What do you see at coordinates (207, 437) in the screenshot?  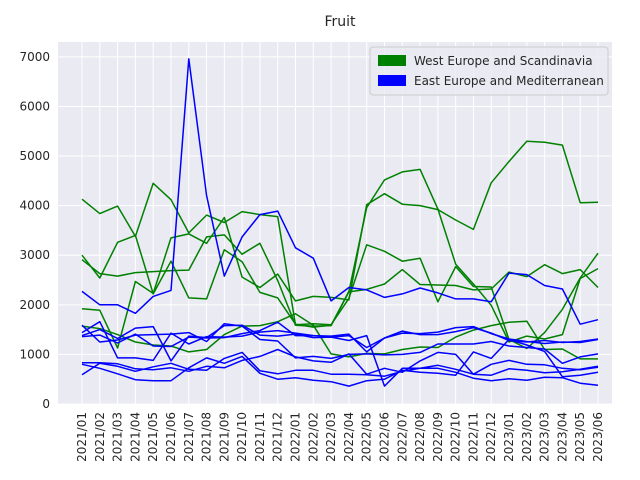 I see `x-tick-label: 2021/08` at bounding box center [207, 437].